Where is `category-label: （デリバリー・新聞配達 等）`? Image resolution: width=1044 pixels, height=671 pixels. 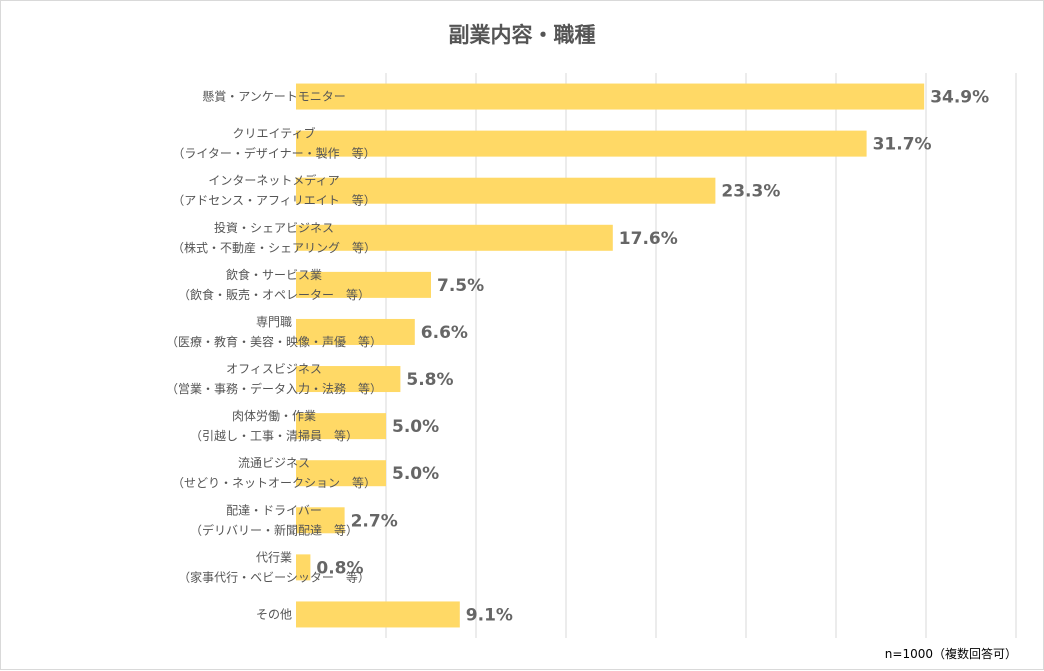 category-label: （デリバリー・新聞配達 等） is located at coordinates (274, 529).